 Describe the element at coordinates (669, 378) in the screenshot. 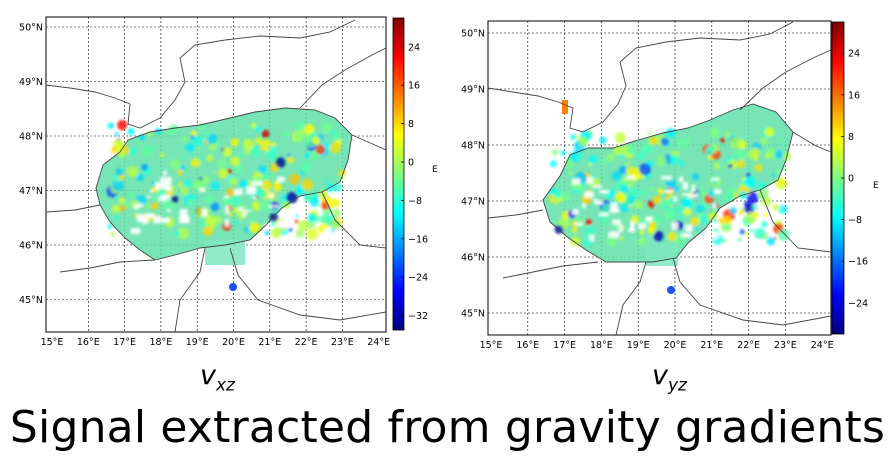

I see `panel-label-vyz: vyz` at that location.